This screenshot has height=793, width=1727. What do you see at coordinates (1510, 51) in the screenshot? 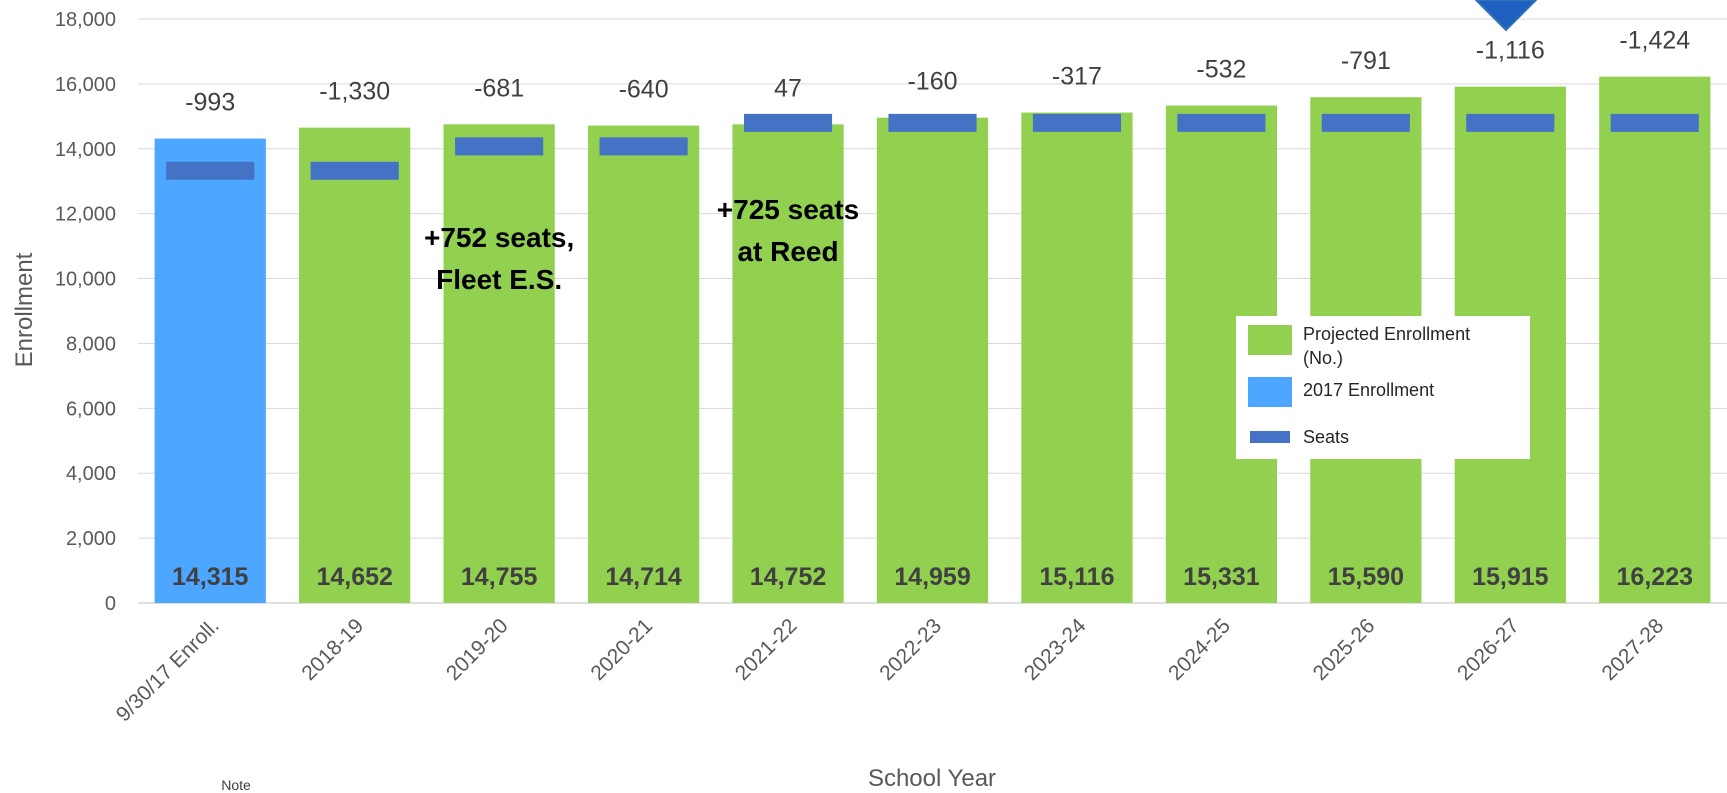
I see `seat-difference-label: -1,116` at bounding box center [1510, 51].